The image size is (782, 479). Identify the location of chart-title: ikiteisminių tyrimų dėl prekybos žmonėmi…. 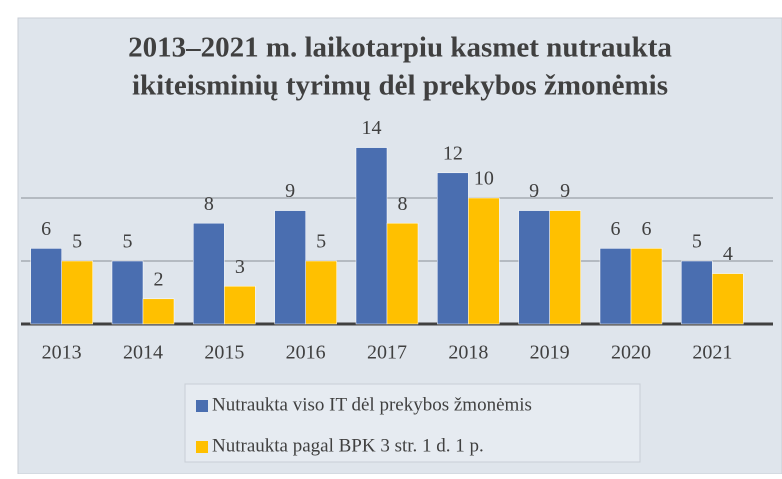
(400, 86).